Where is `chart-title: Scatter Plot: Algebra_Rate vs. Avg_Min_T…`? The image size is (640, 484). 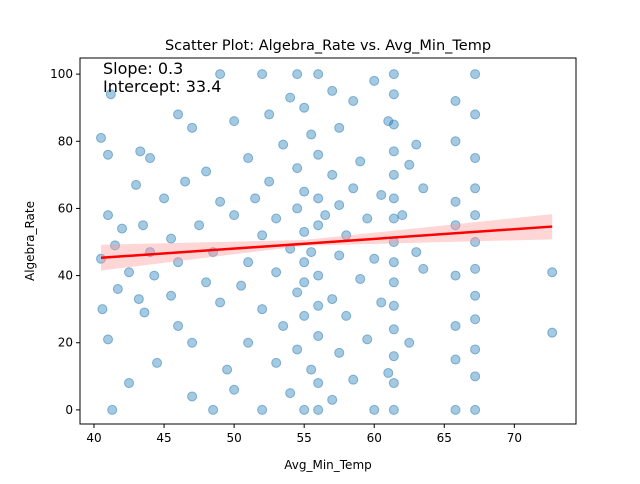 chart-title: Scatter Plot: Algebra_Rate vs. Avg_Min_T… is located at coordinates (328, 46).